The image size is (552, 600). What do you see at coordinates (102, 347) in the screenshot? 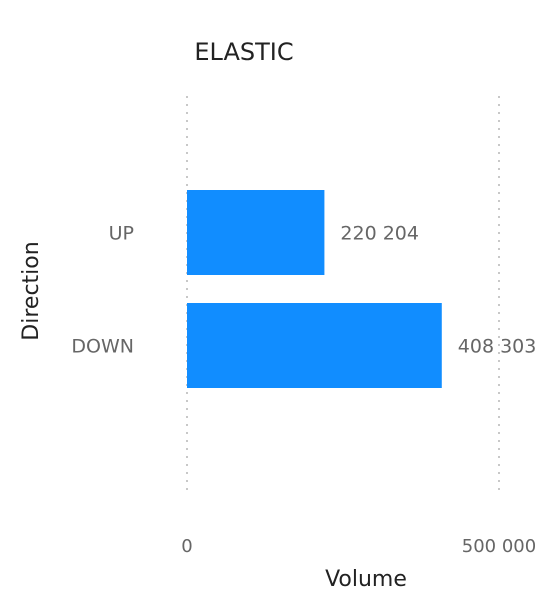
I see `y-category-label-down: DOWN` at bounding box center [102, 347].